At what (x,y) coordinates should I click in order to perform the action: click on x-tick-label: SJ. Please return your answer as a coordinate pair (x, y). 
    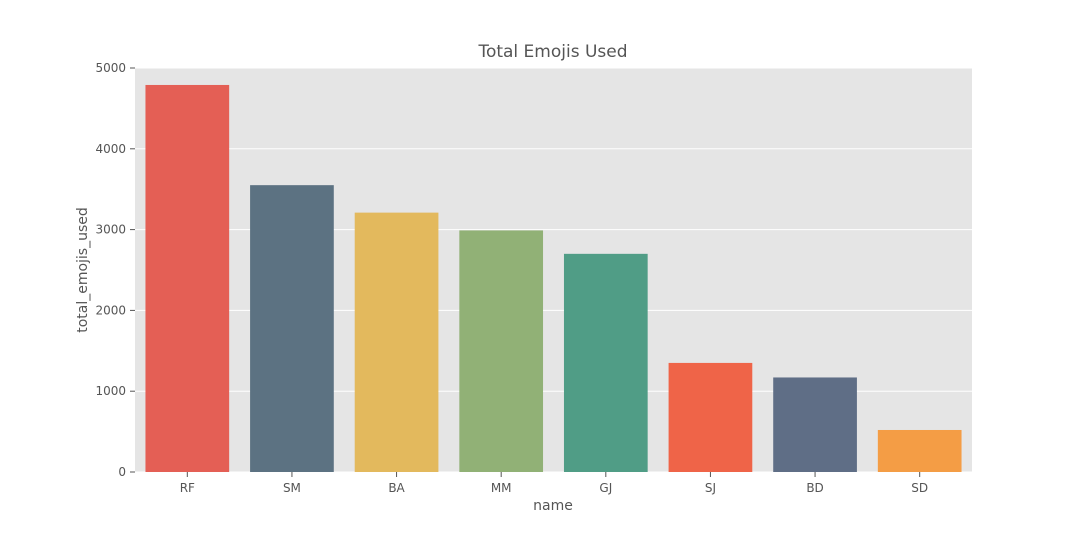
    Looking at the image, I should click on (710, 488).